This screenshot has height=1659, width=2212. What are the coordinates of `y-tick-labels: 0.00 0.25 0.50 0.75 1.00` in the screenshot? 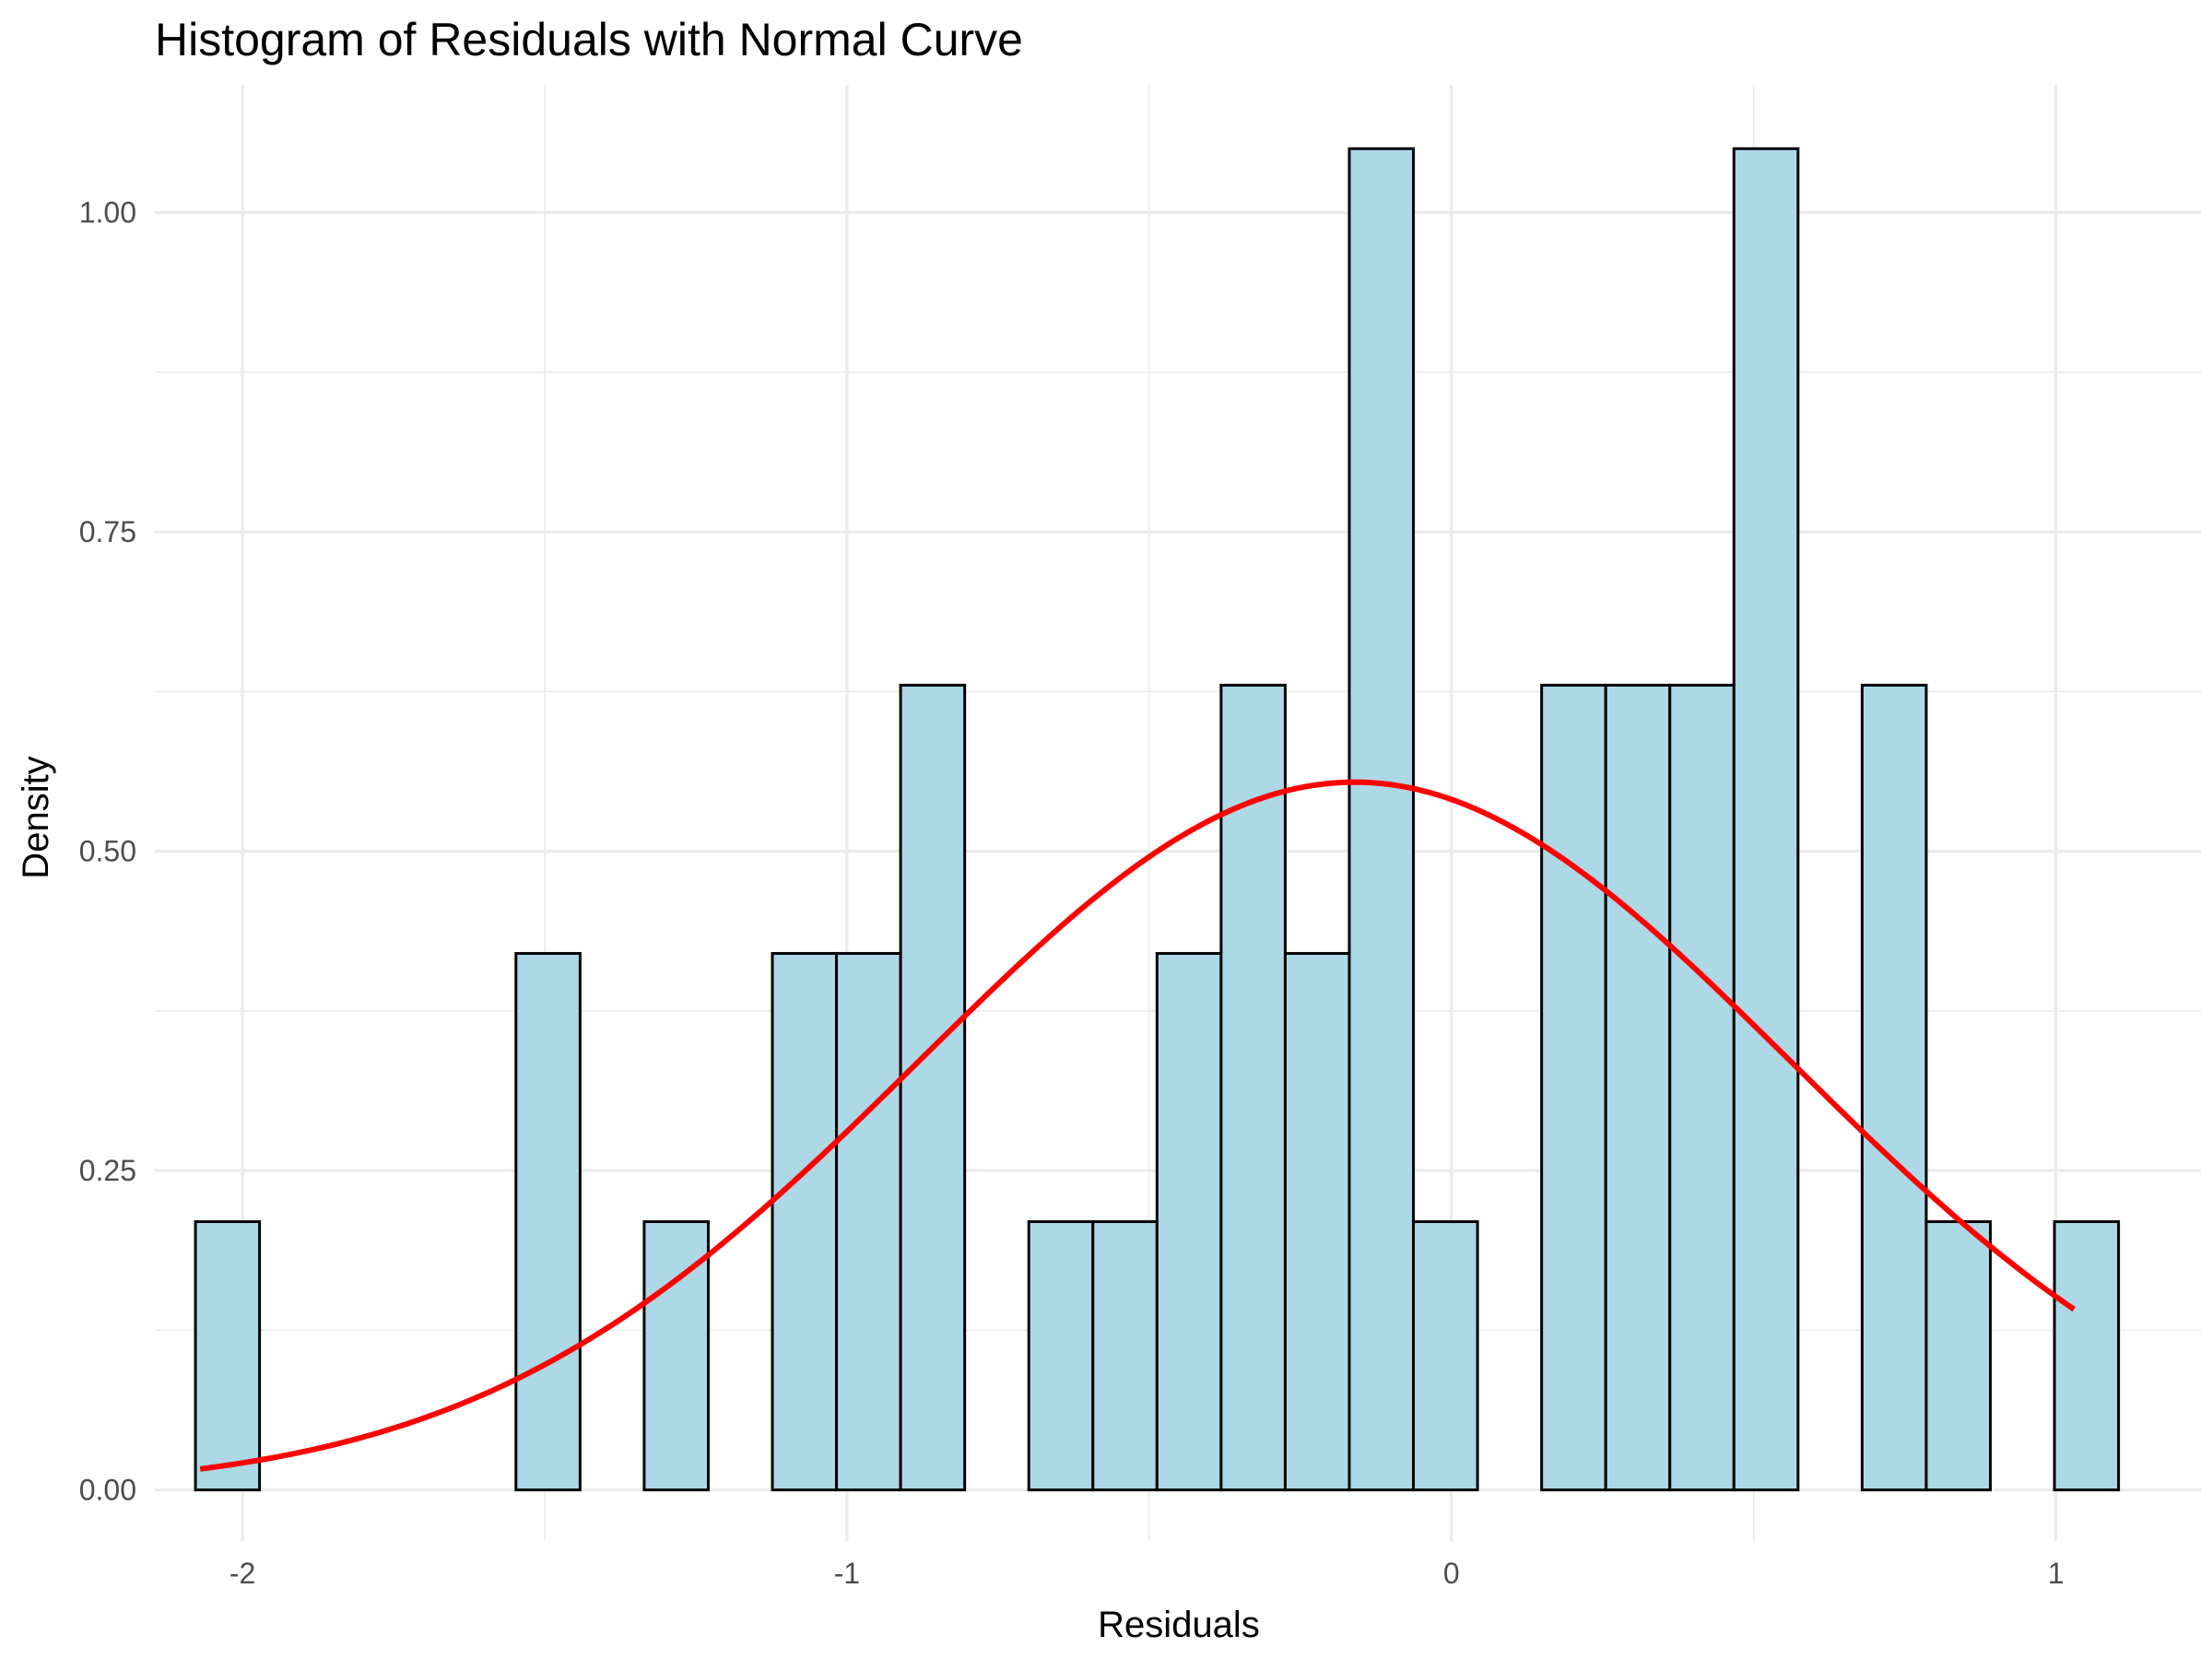 It's located at (107, 851).